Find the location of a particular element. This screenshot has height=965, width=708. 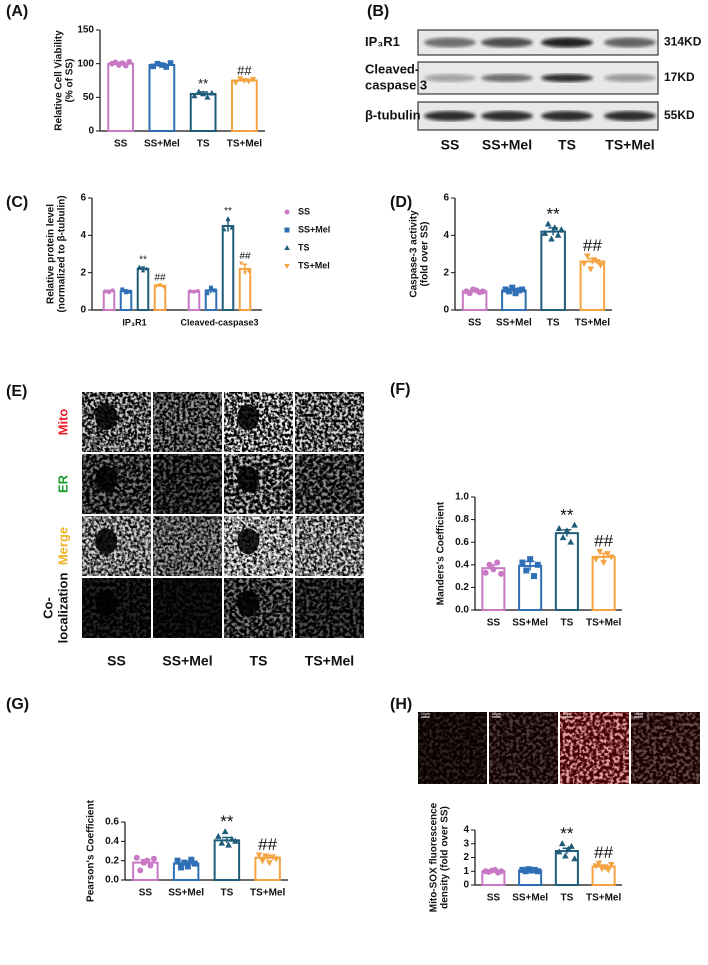

image-row-label: localization is located at coordinates (62, 608).